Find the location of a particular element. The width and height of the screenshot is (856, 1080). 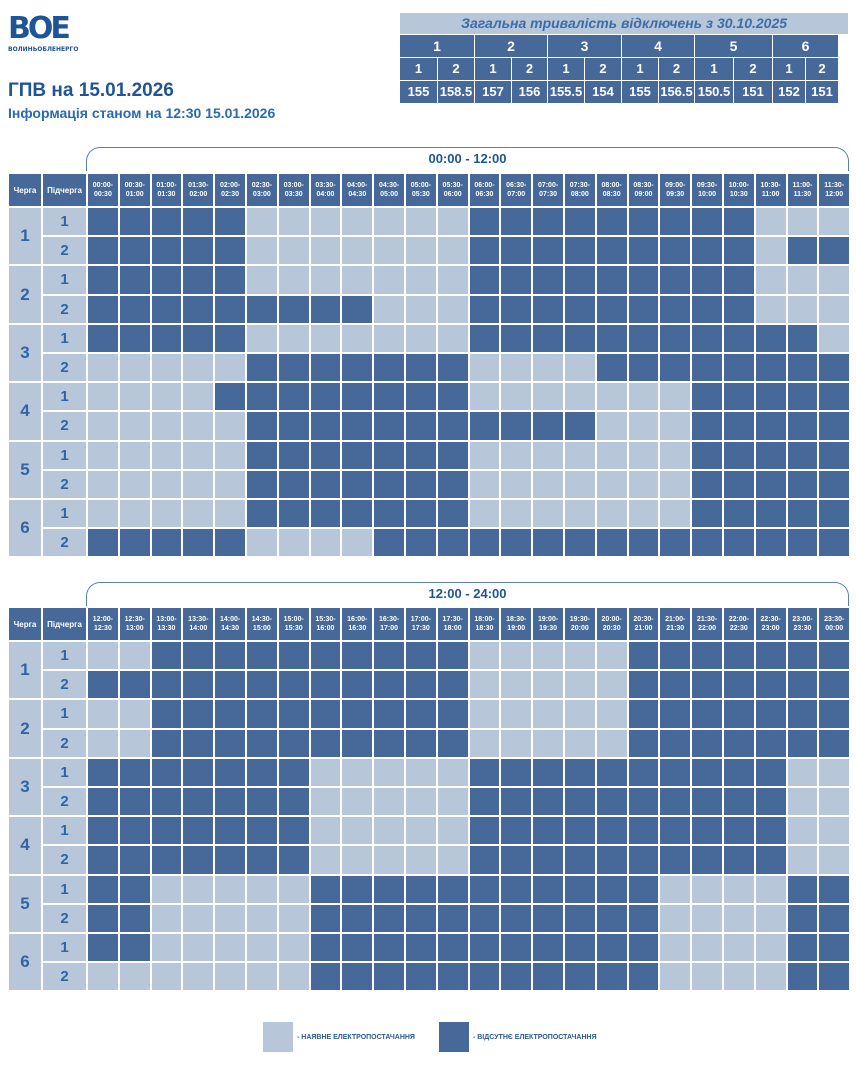

summary-subqueue-cell: 2 is located at coordinates (752, 69).